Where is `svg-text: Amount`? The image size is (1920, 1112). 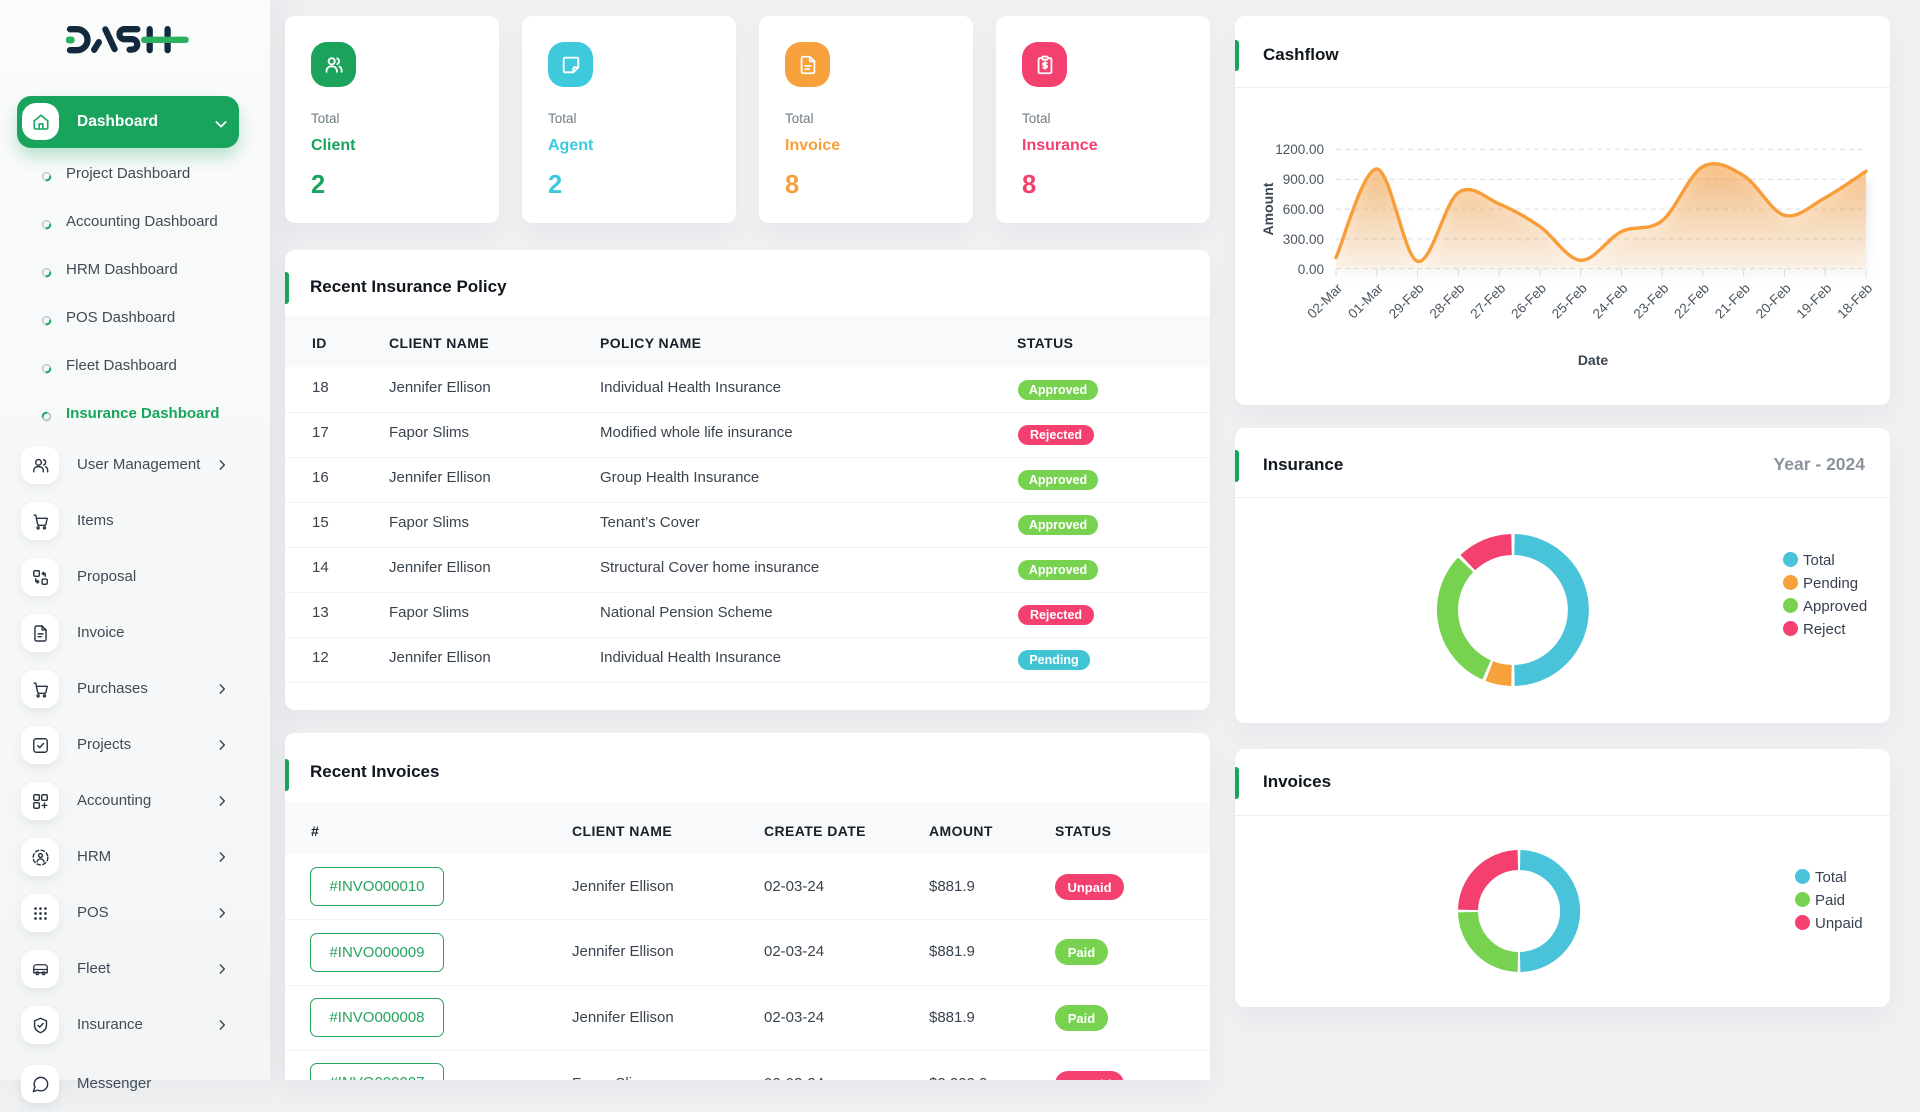
svg-text: Amount is located at coordinates (1268, 208).